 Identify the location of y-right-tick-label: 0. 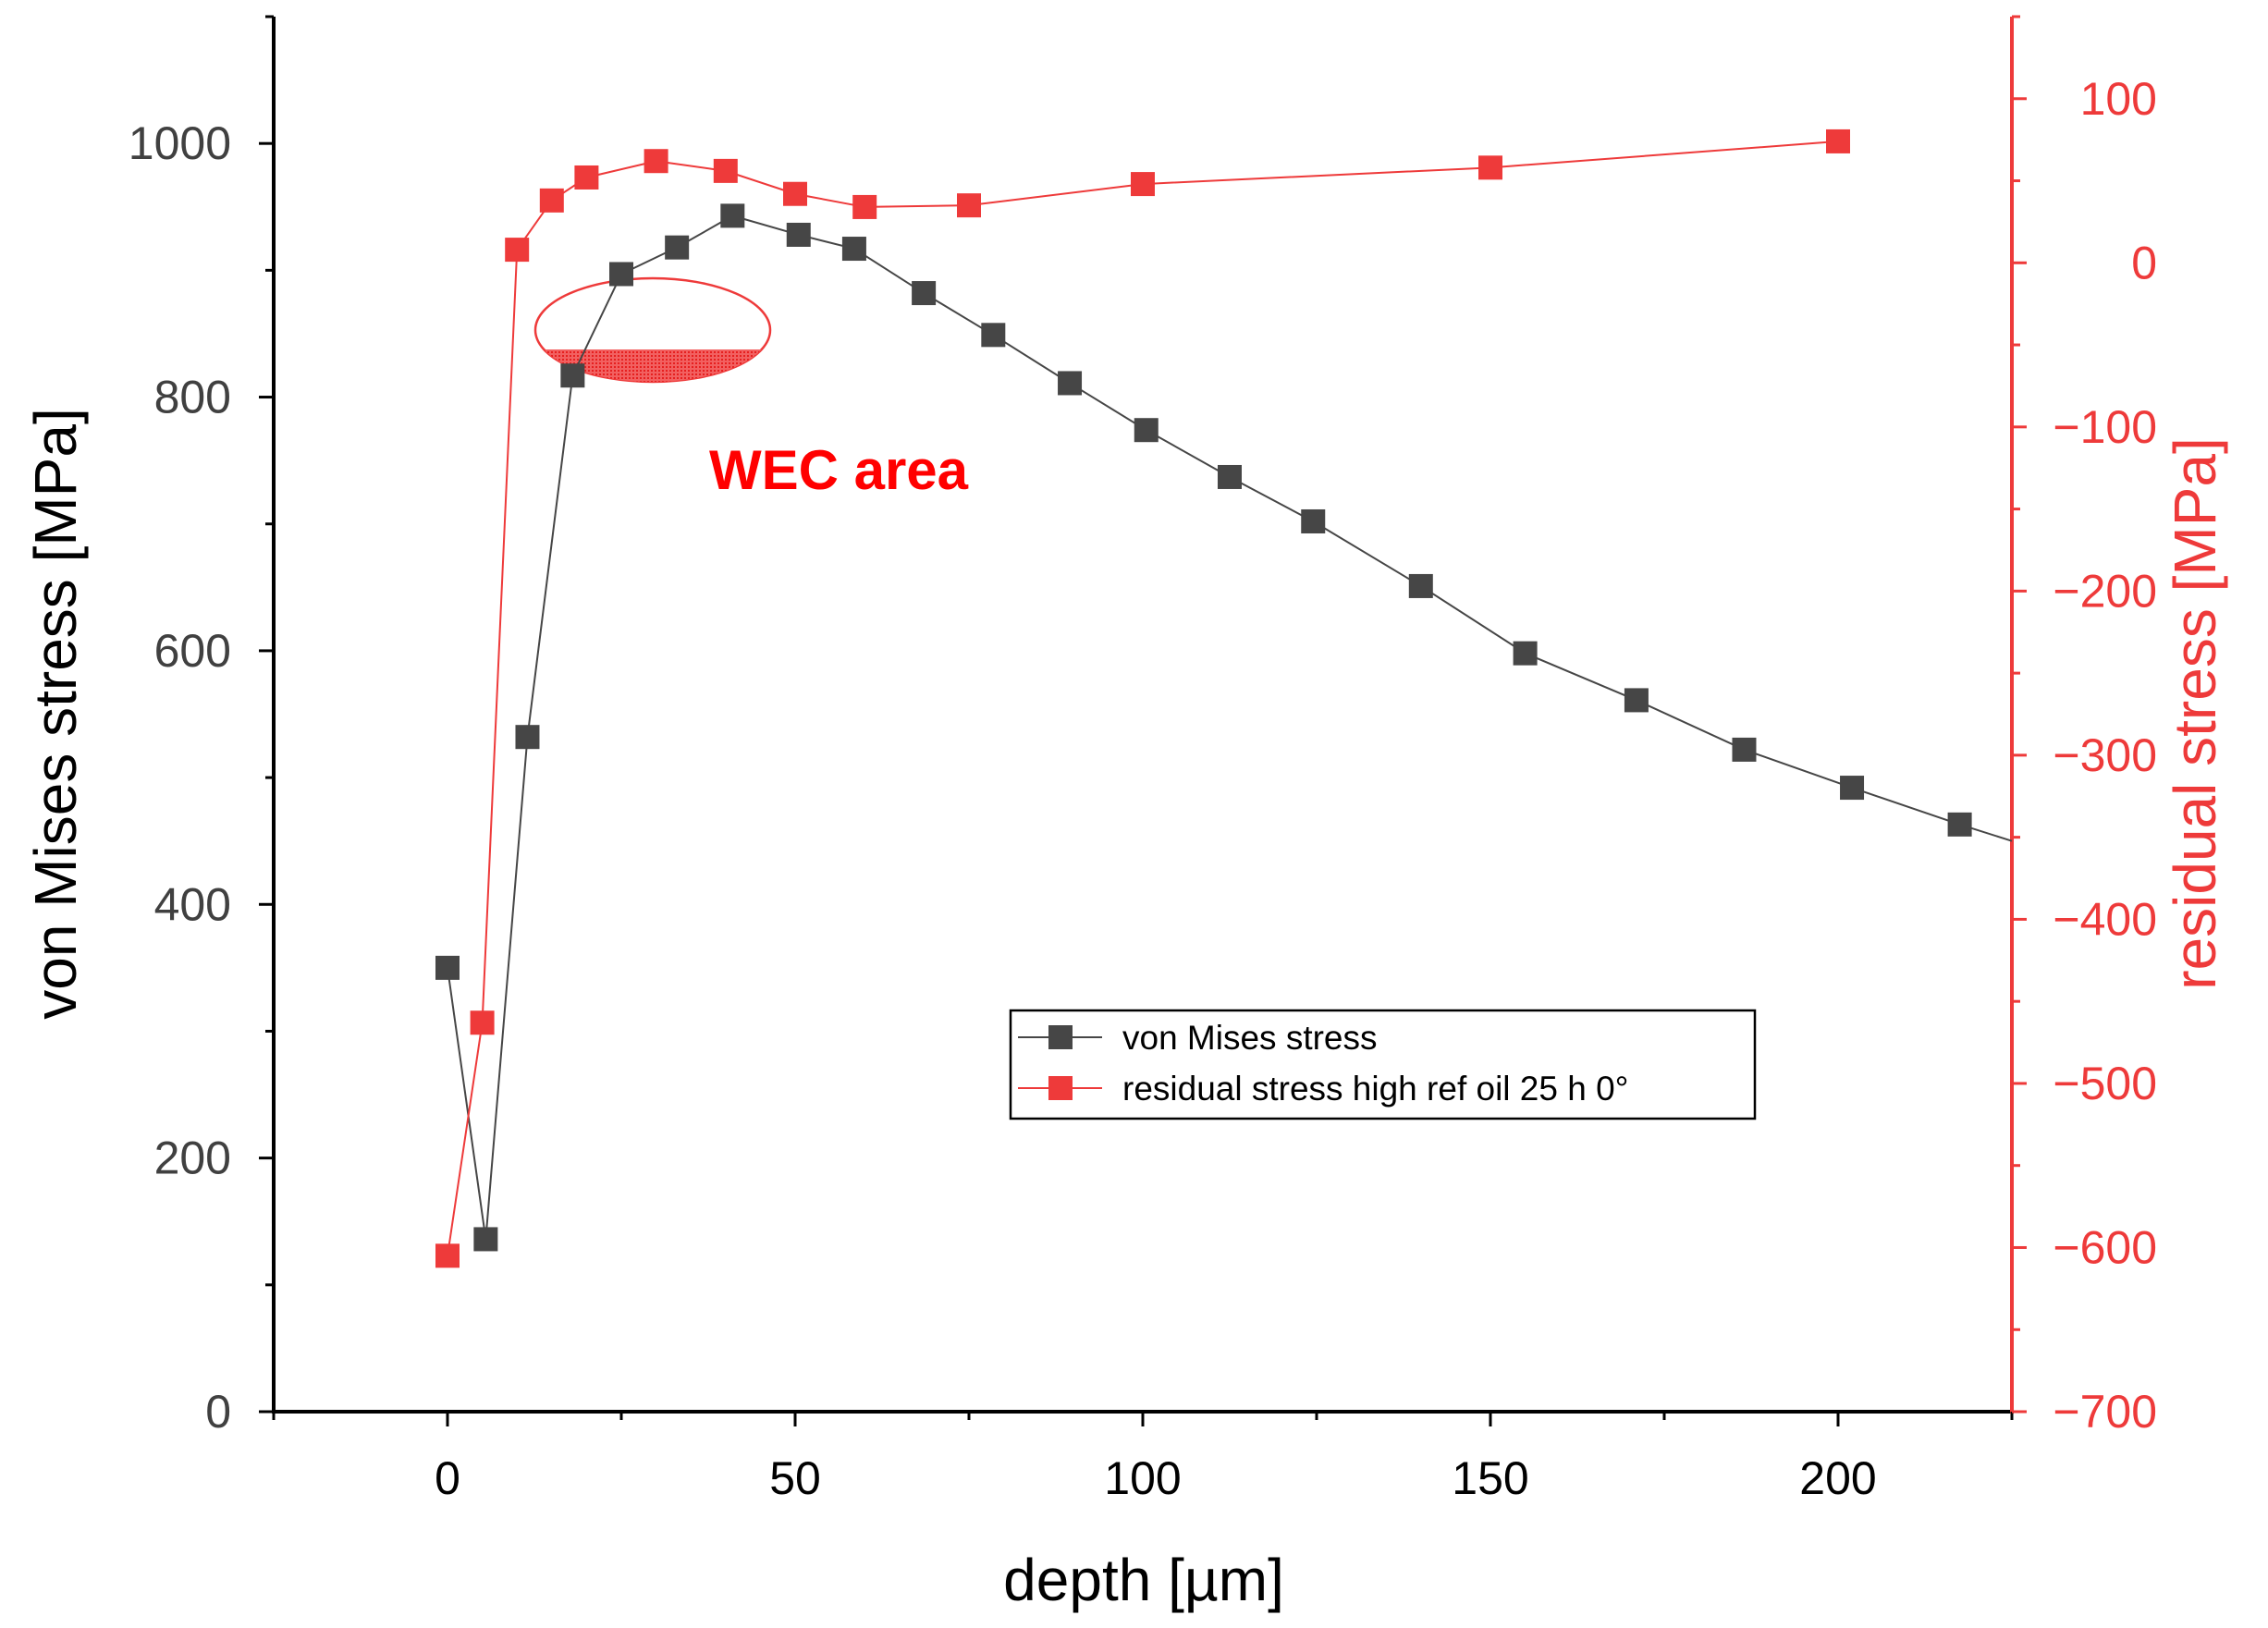
(2144, 263).